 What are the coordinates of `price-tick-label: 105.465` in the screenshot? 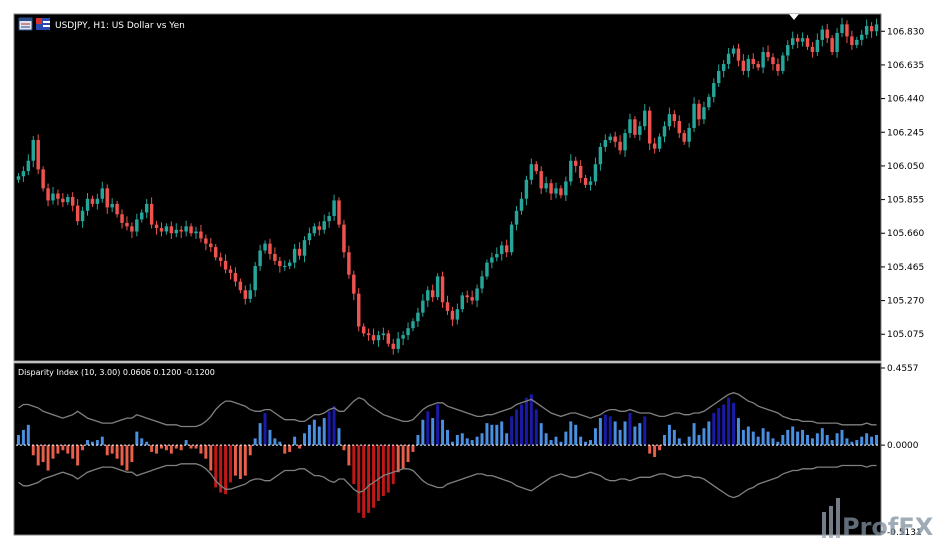 It's located at (905, 268).